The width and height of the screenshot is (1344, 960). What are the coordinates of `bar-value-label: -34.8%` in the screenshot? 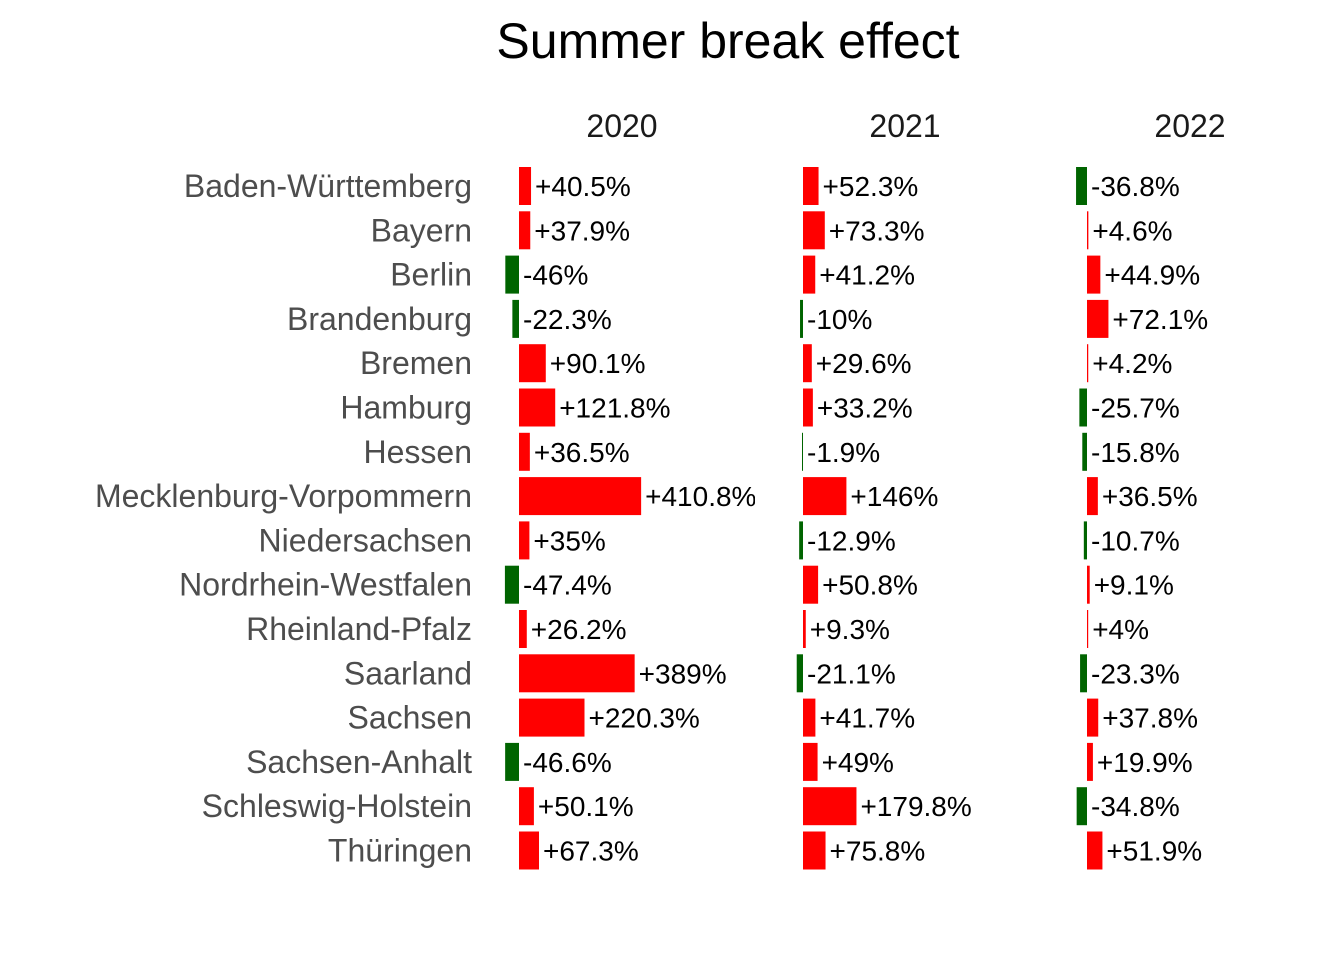 It's located at (1135, 806).